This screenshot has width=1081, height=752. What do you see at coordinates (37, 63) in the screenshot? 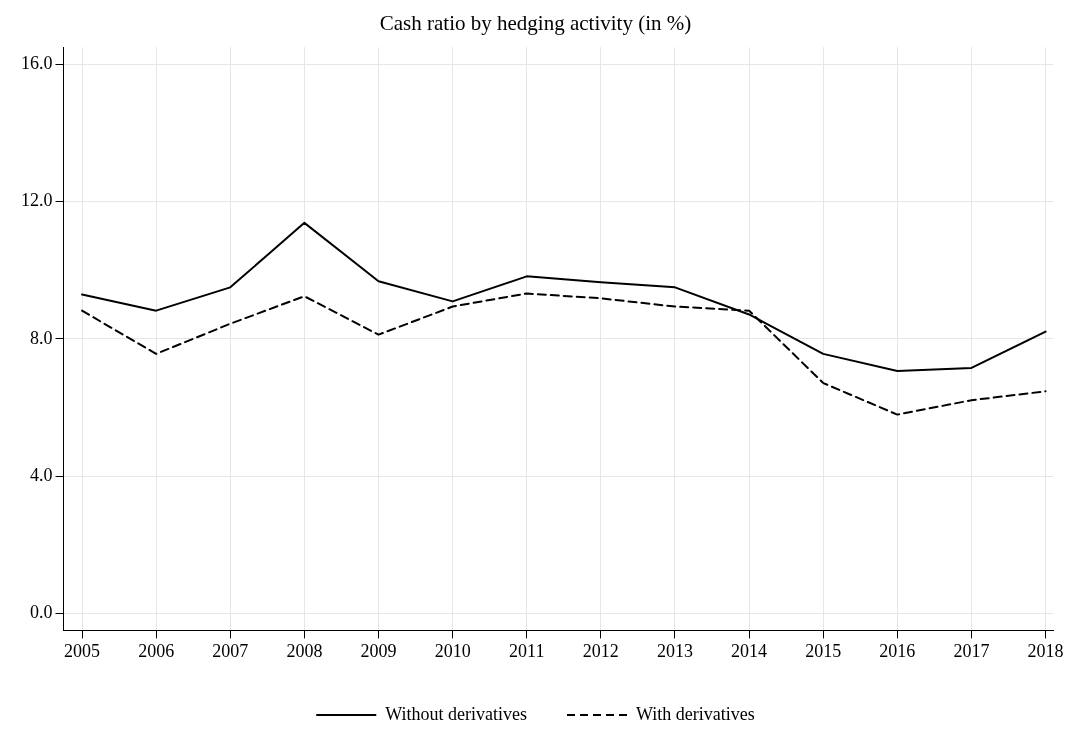
I see `y-tick-label: 16.0` at bounding box center [37, 63].